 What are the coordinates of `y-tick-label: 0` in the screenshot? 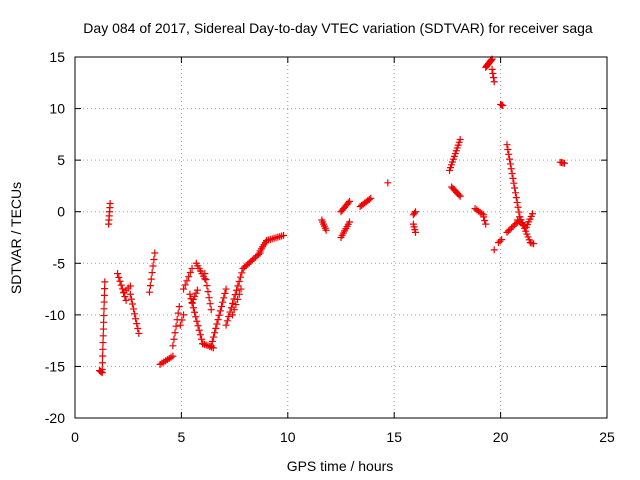 It's located at (61, 212).